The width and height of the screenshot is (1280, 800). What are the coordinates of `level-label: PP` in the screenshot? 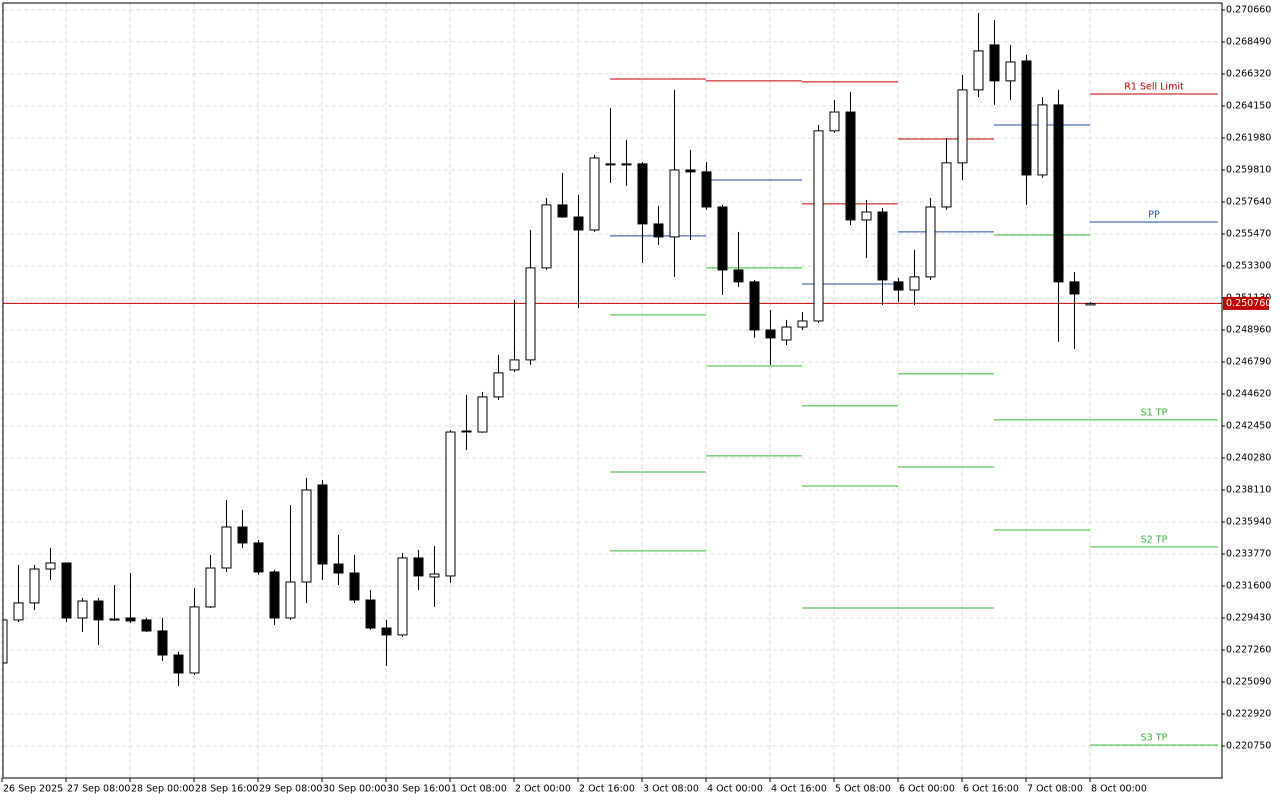 It's located at (1154, 215).